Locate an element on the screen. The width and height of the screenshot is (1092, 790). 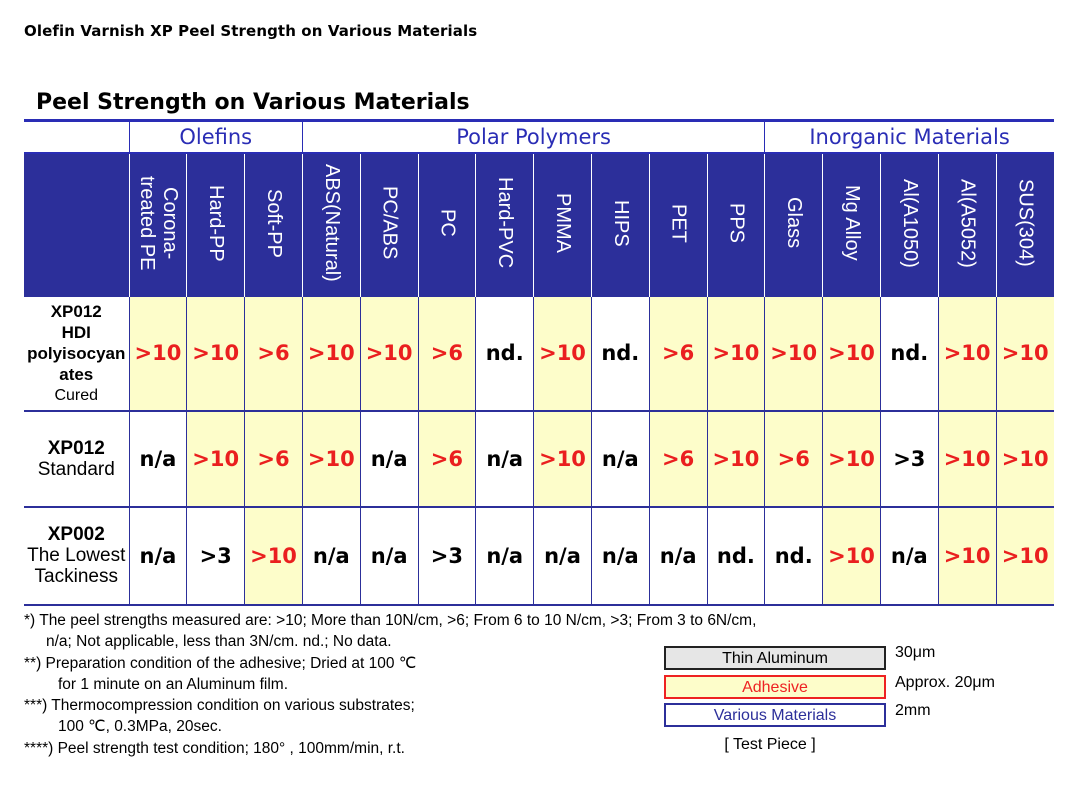
row-header: XP012 Standard is located at coordinates (77, 459).